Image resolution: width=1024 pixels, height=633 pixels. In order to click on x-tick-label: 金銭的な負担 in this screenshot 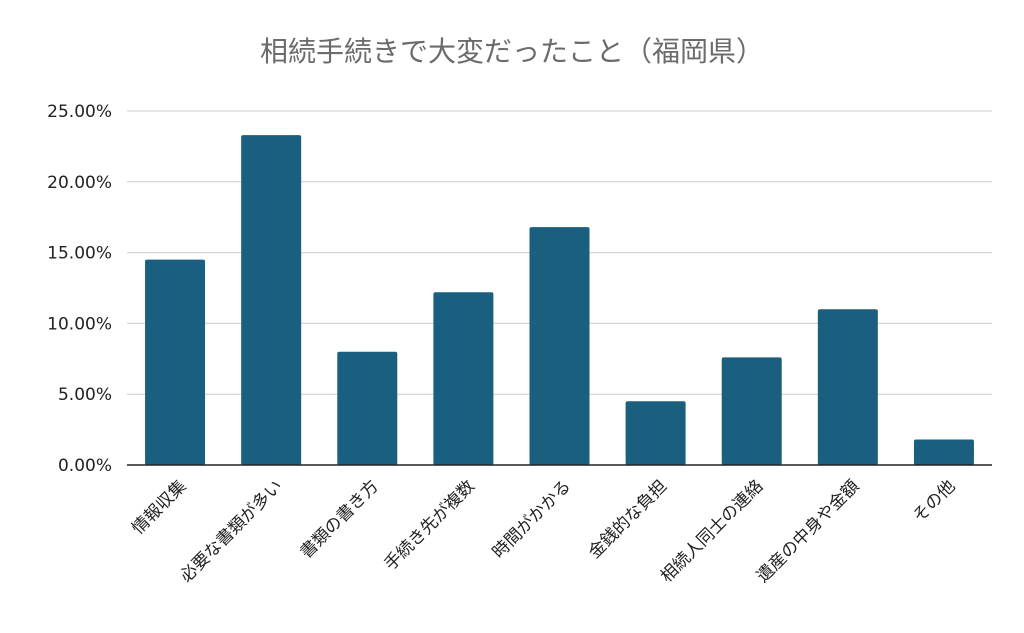, I will do `click(628, 519)`.